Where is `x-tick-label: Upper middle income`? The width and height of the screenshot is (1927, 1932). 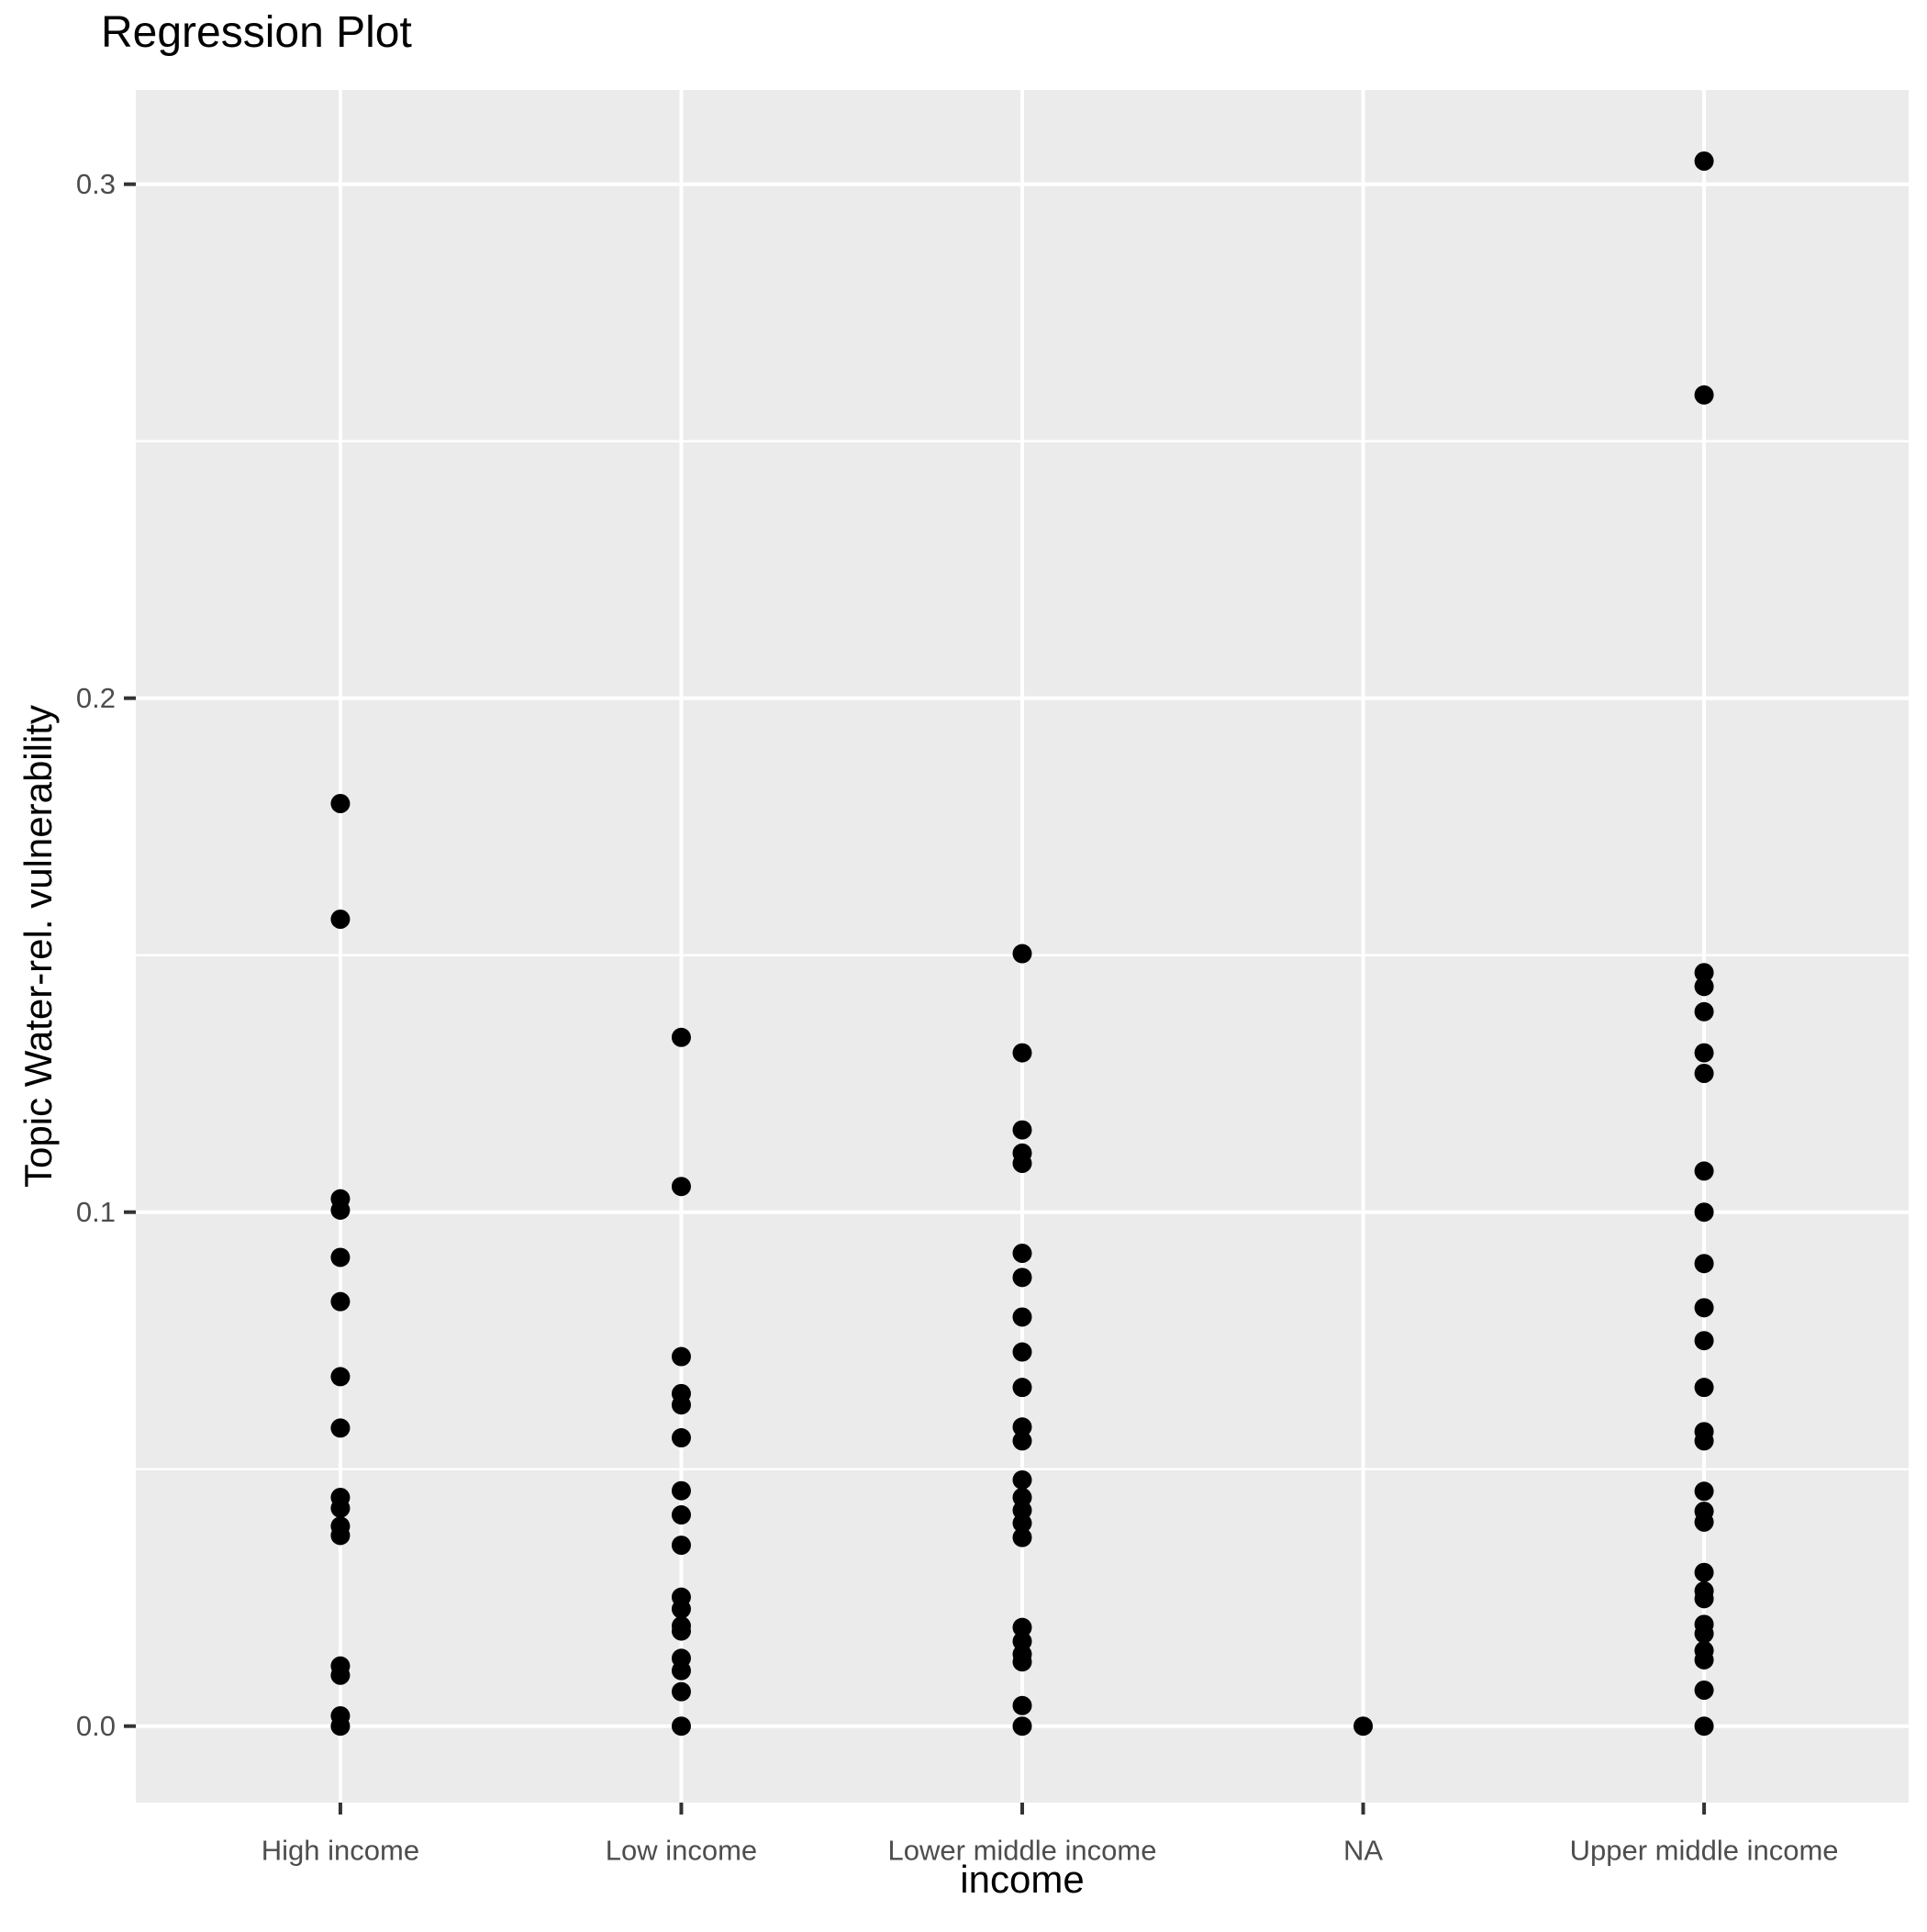
x-tick-label: Upper middle income is located at coordinates (1704, 1850).